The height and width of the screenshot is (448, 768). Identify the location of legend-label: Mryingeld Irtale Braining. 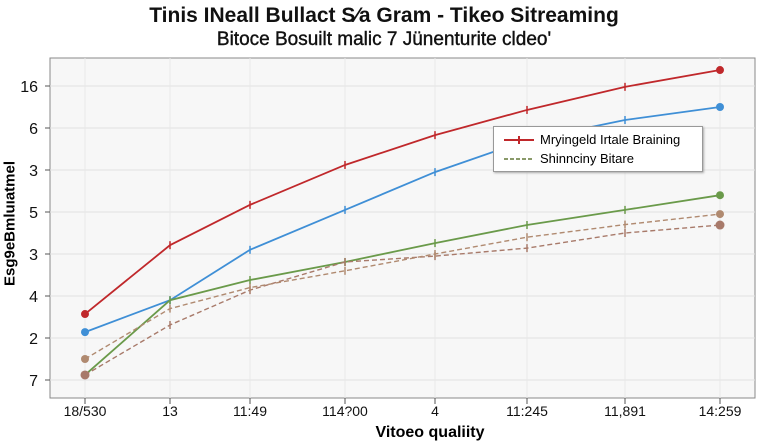
(610, 139).